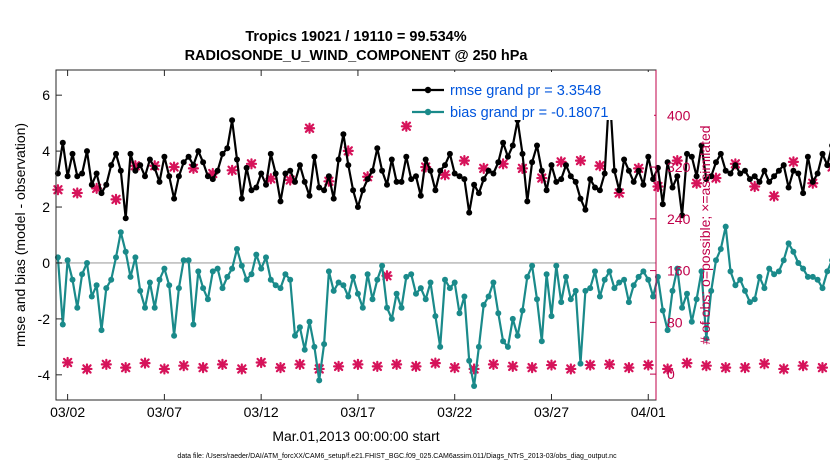 This screenshot has width=830, height=475. Describe the element at coordinates (46, 207) in the screenshot. I see `y-left-tick-label: 2` at that location.